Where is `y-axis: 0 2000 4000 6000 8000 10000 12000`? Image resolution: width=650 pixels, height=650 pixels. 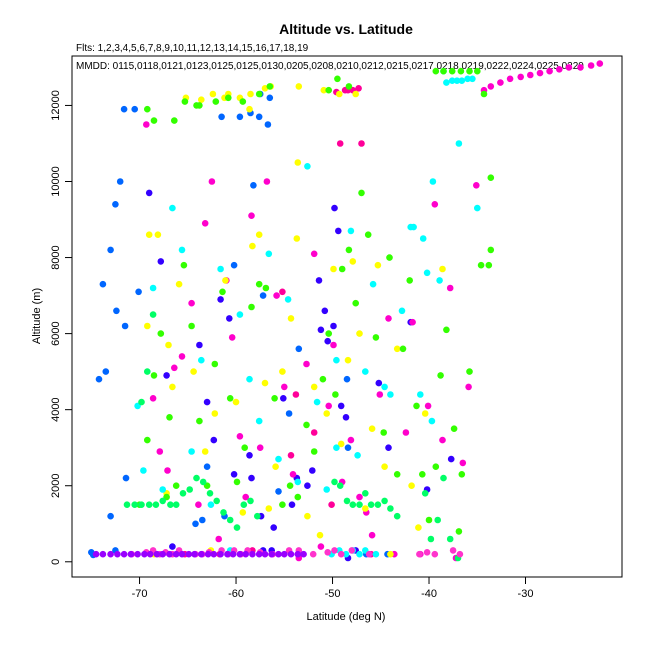 y-axis: 0 2000 4000 6000 8000 10000 12000 is located at coordinates (61, 327).